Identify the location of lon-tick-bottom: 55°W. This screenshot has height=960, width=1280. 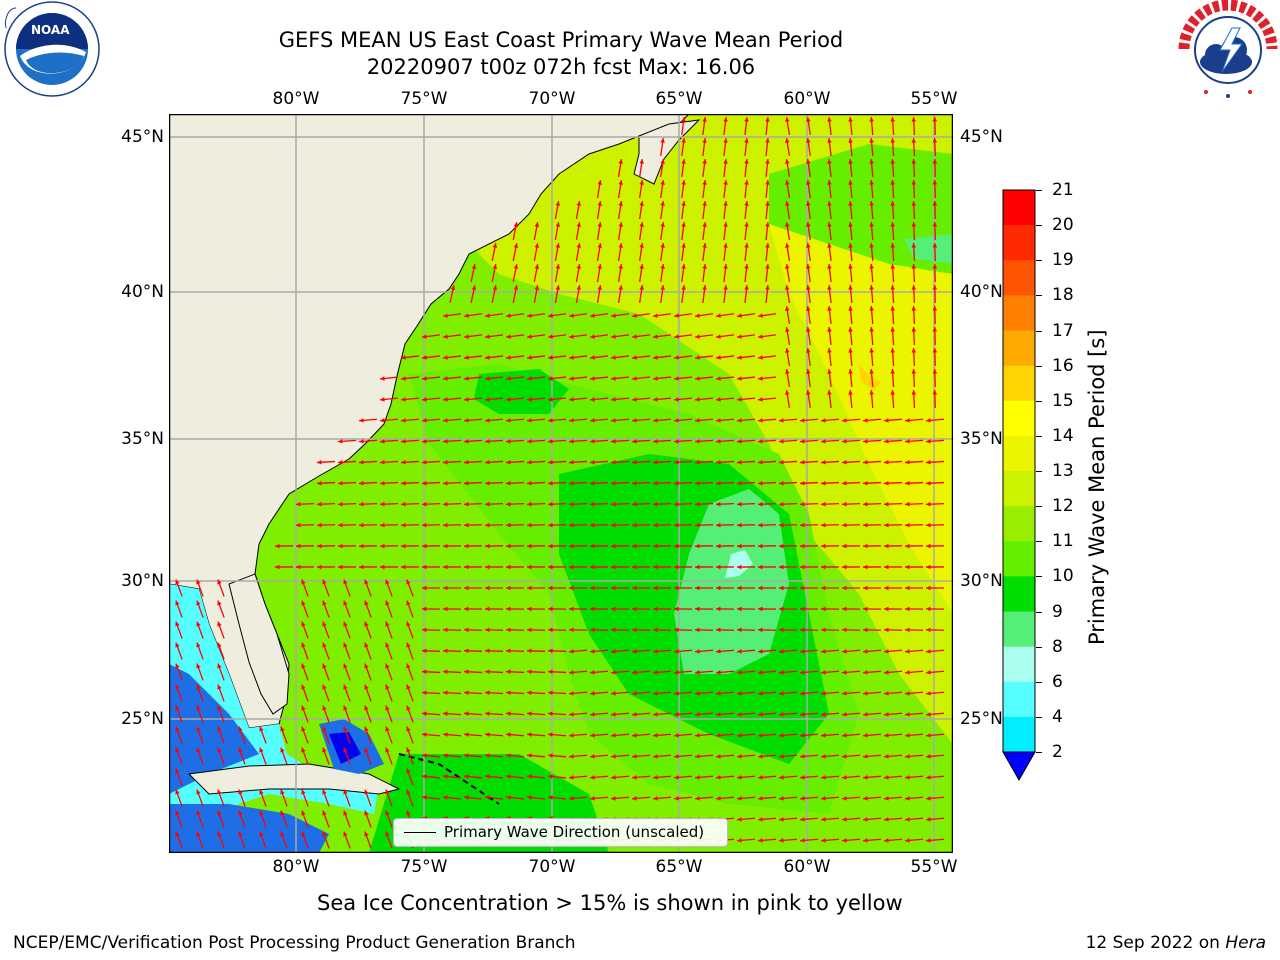
(934, 867).